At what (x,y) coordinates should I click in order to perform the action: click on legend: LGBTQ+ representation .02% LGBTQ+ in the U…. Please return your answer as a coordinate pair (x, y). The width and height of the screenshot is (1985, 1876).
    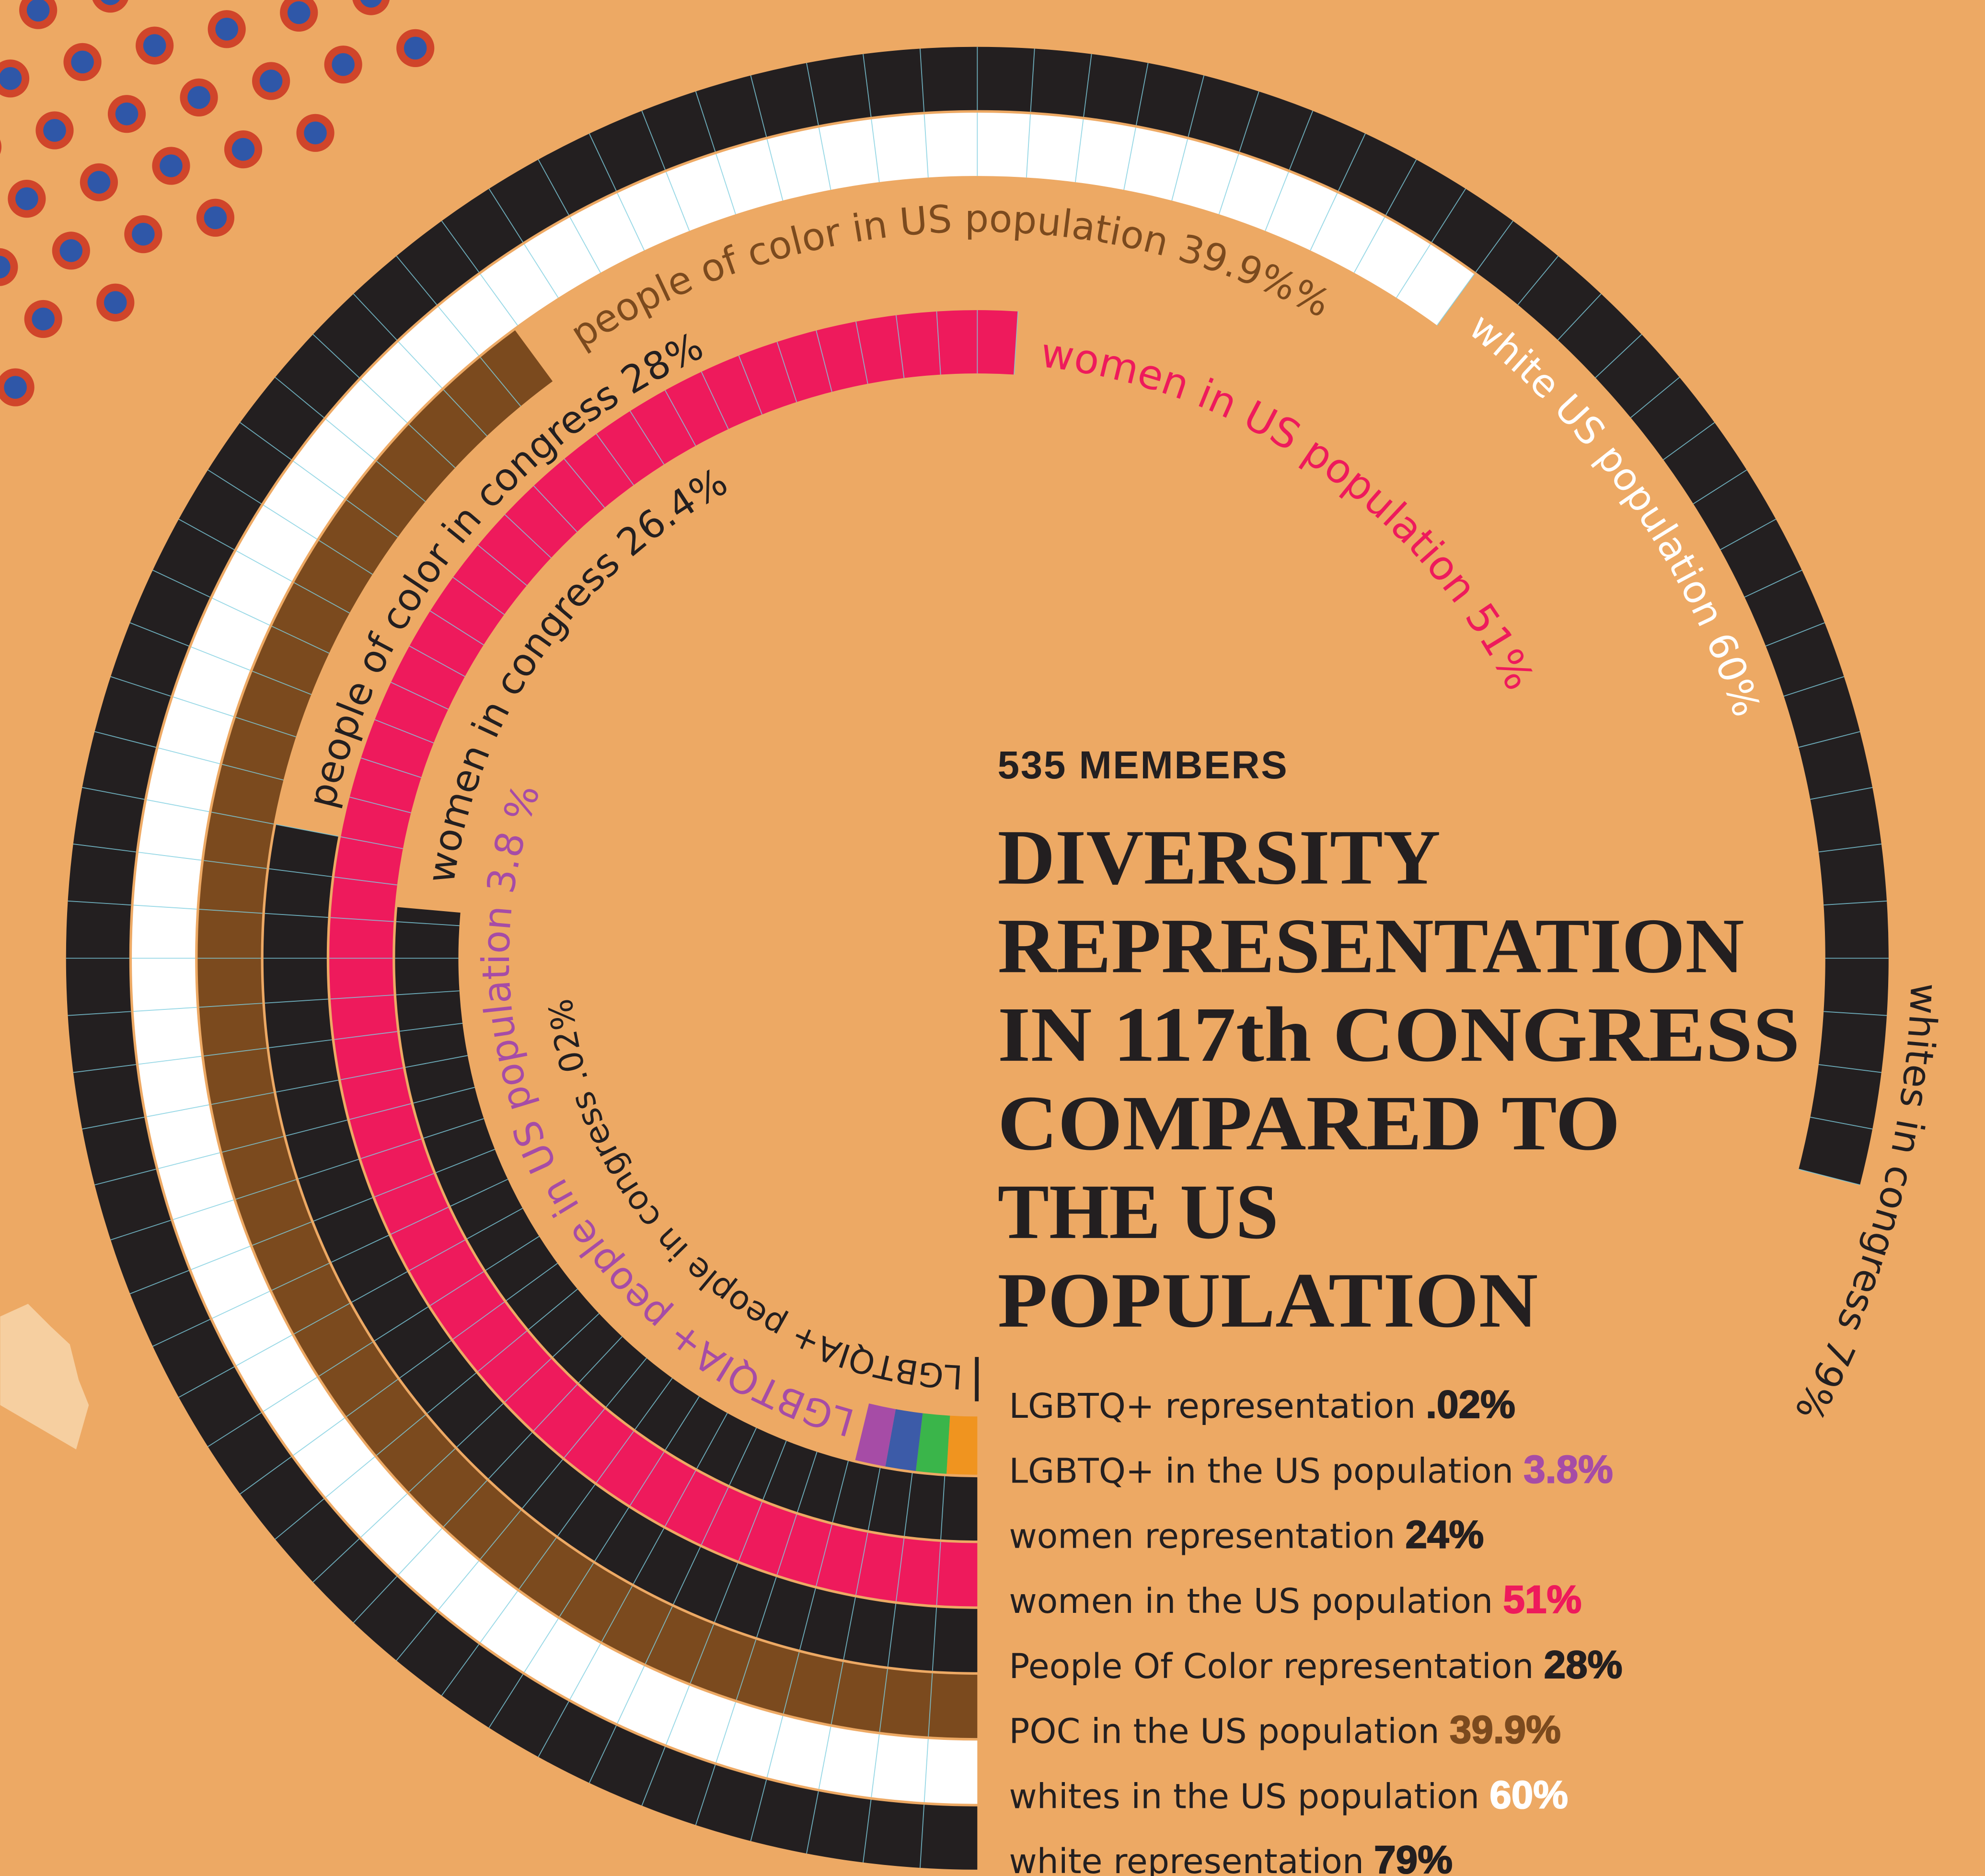
    Looking at the image, I should click on (1316, 1629).